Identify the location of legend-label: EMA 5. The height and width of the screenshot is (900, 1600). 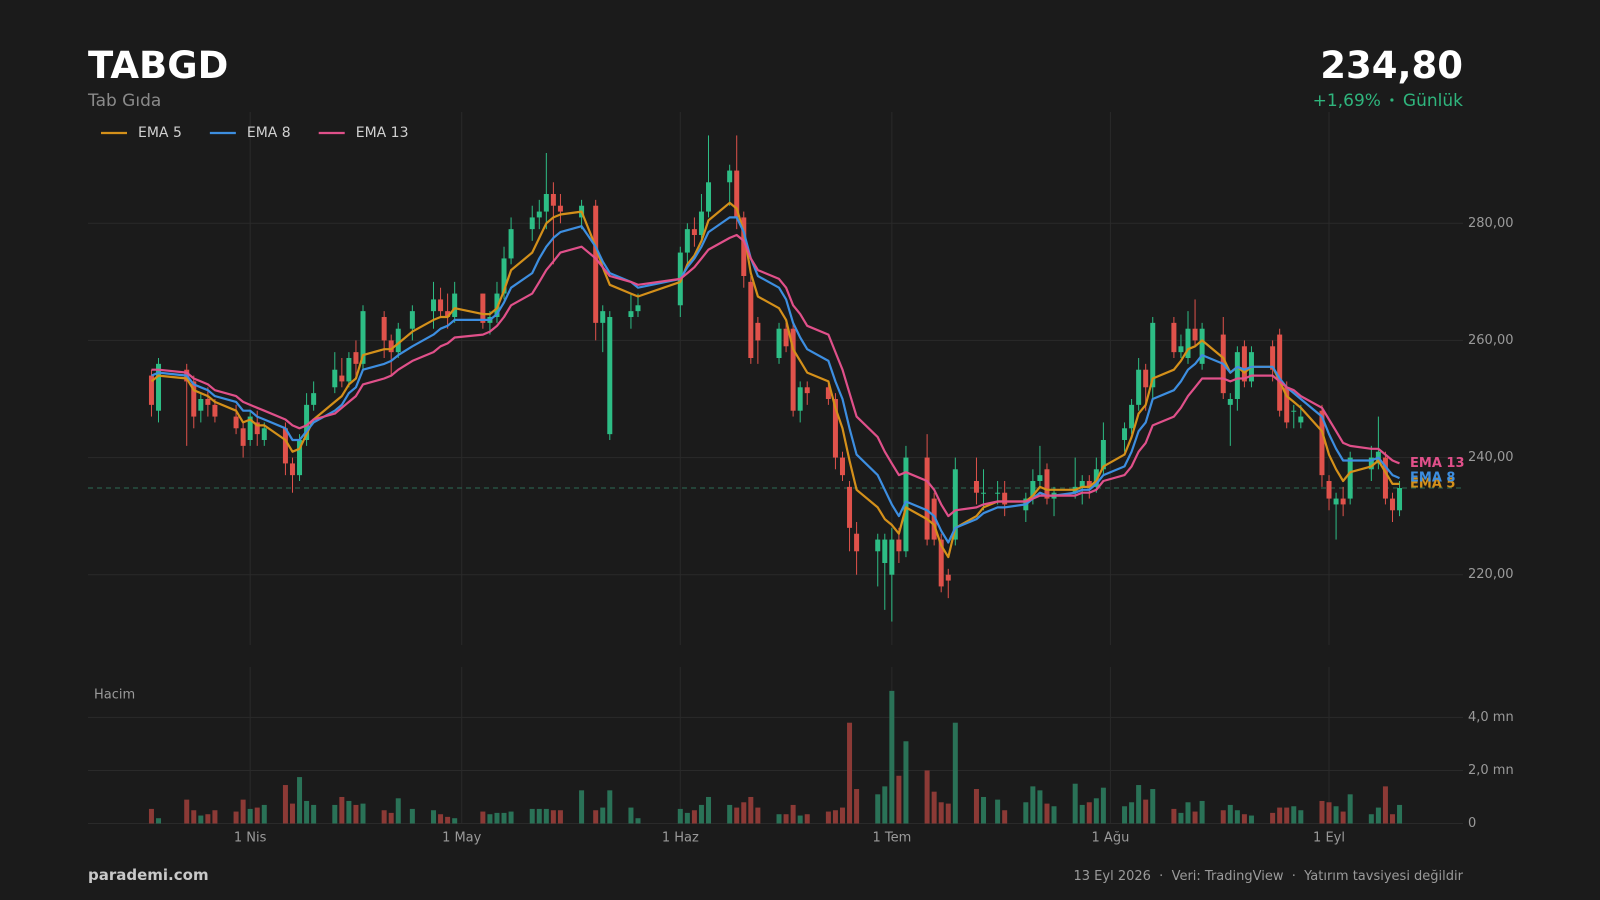
(160, 133).